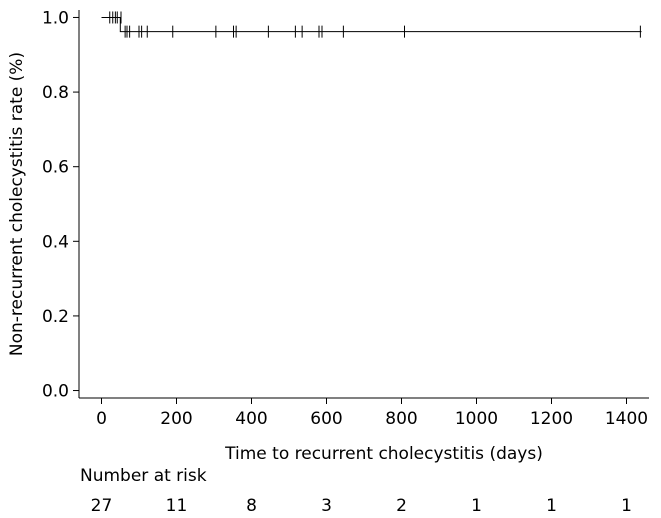 This screenshot has height=518, width=661. Describe the element at coordinates (101, 419) in the screenshot. I see `x-tick-label: 0` at that location.